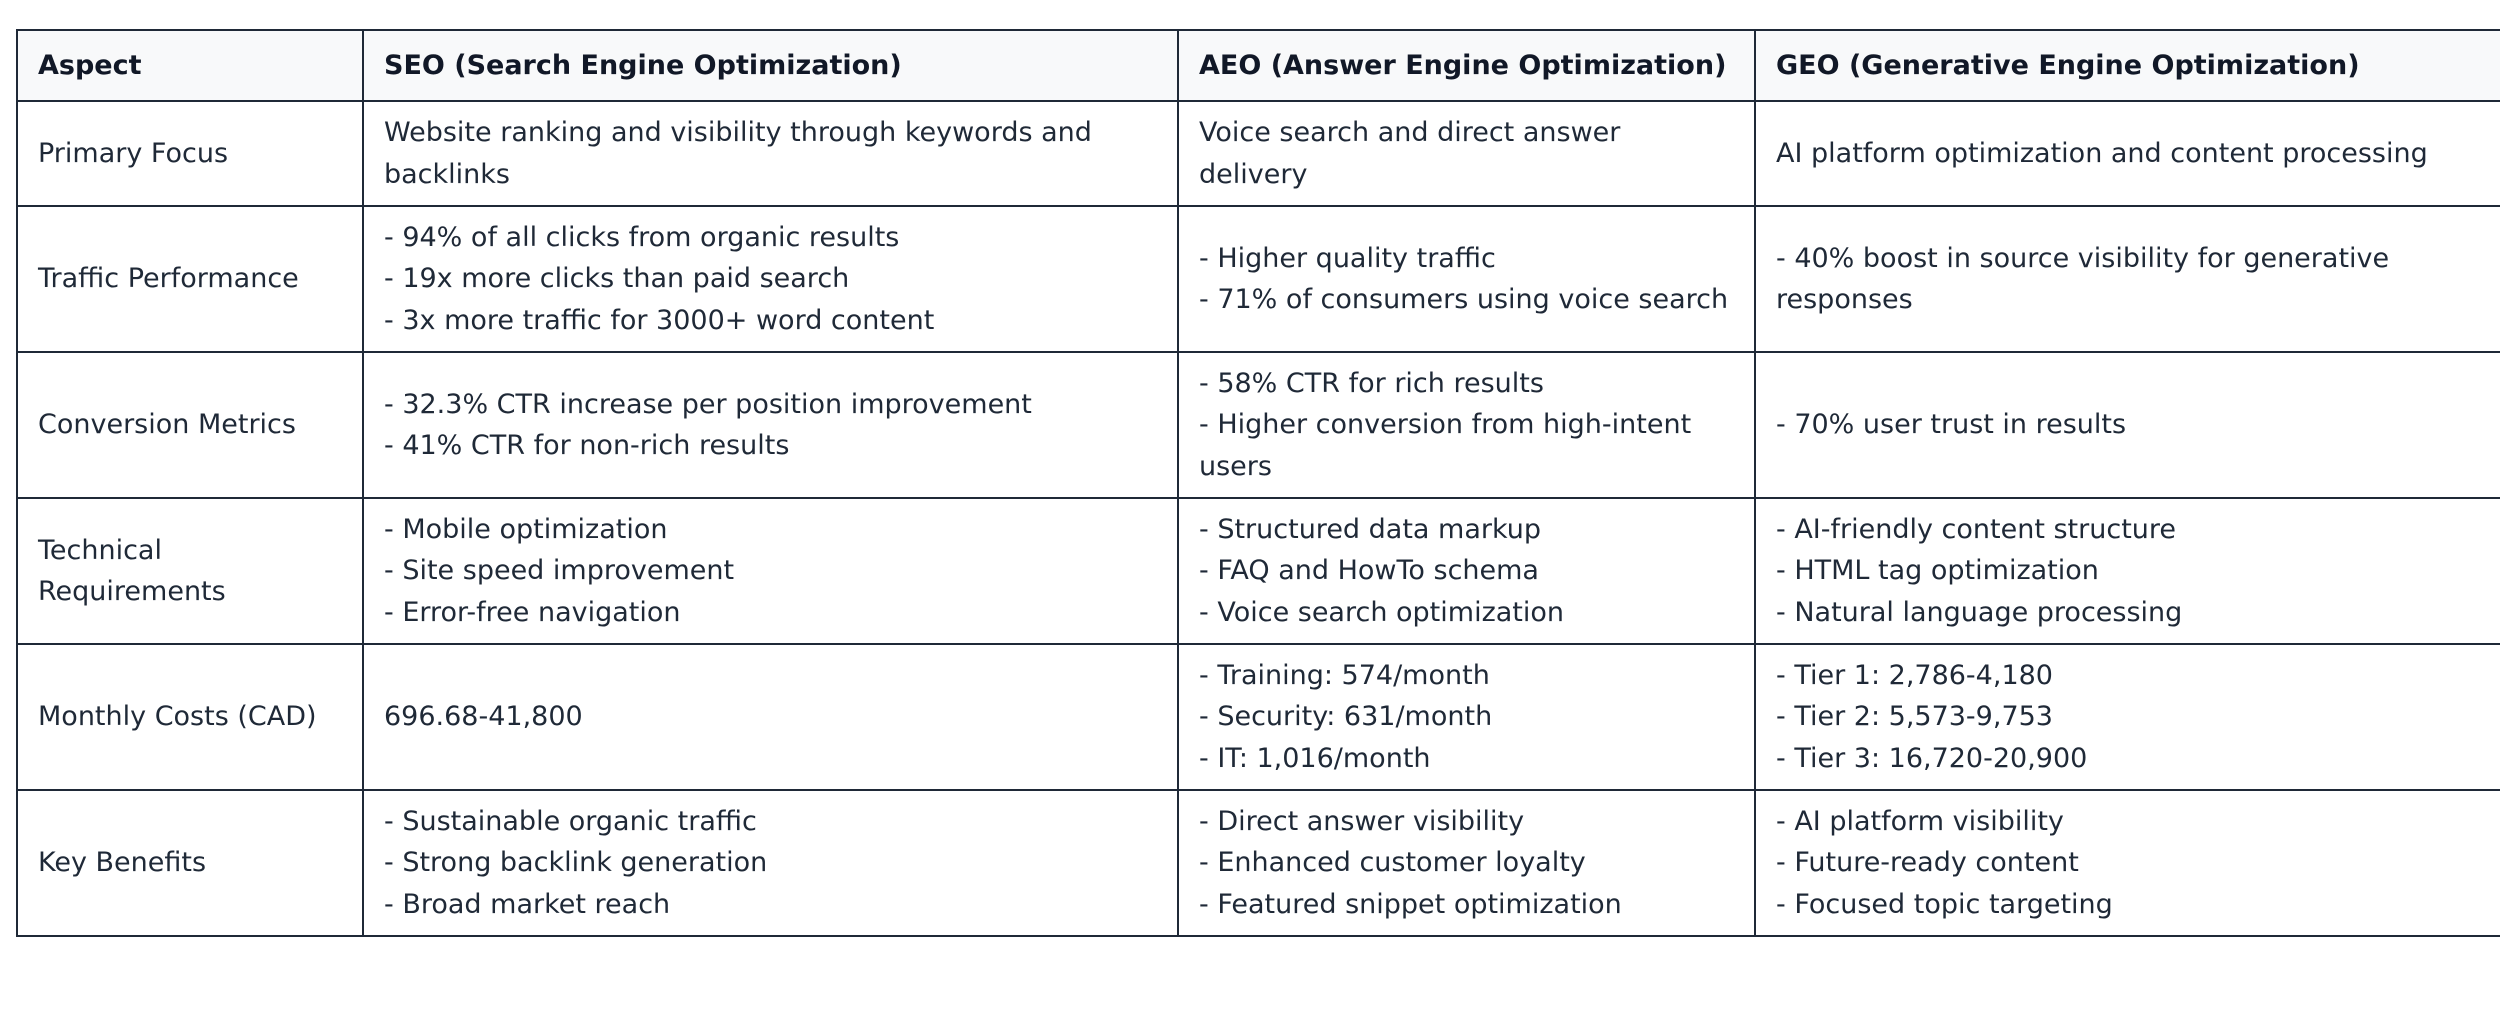 This screenshot has height=1014, width=2500. Describe the element at coordinates (587, 445) in the screenshot. I see `cell-line: - 41% CTR for non-rich results` at that location.